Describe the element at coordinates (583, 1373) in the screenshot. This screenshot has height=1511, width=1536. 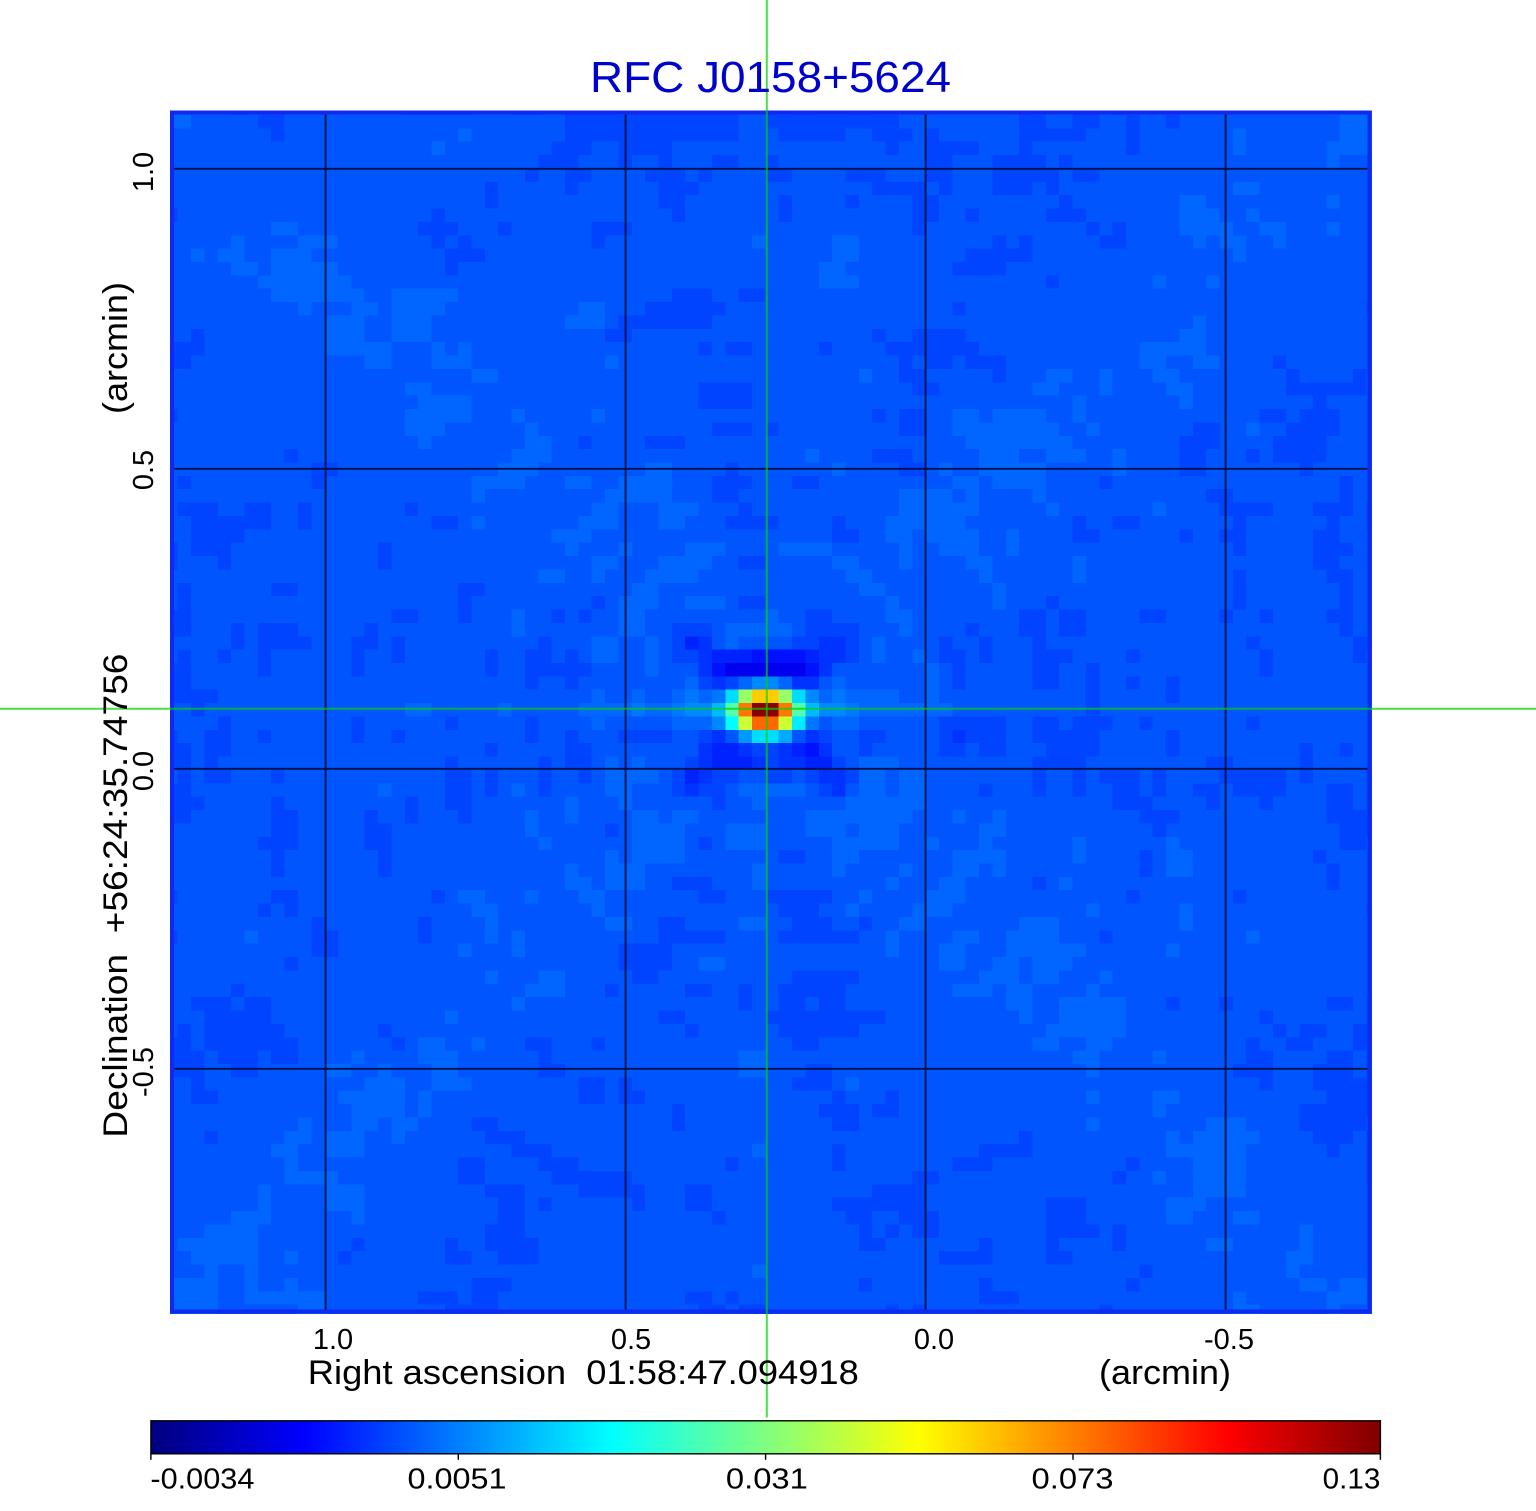
I see `svg-text:Right ascension 01:58:47.0949: Right ascension 01:58:47.094918` at that location.